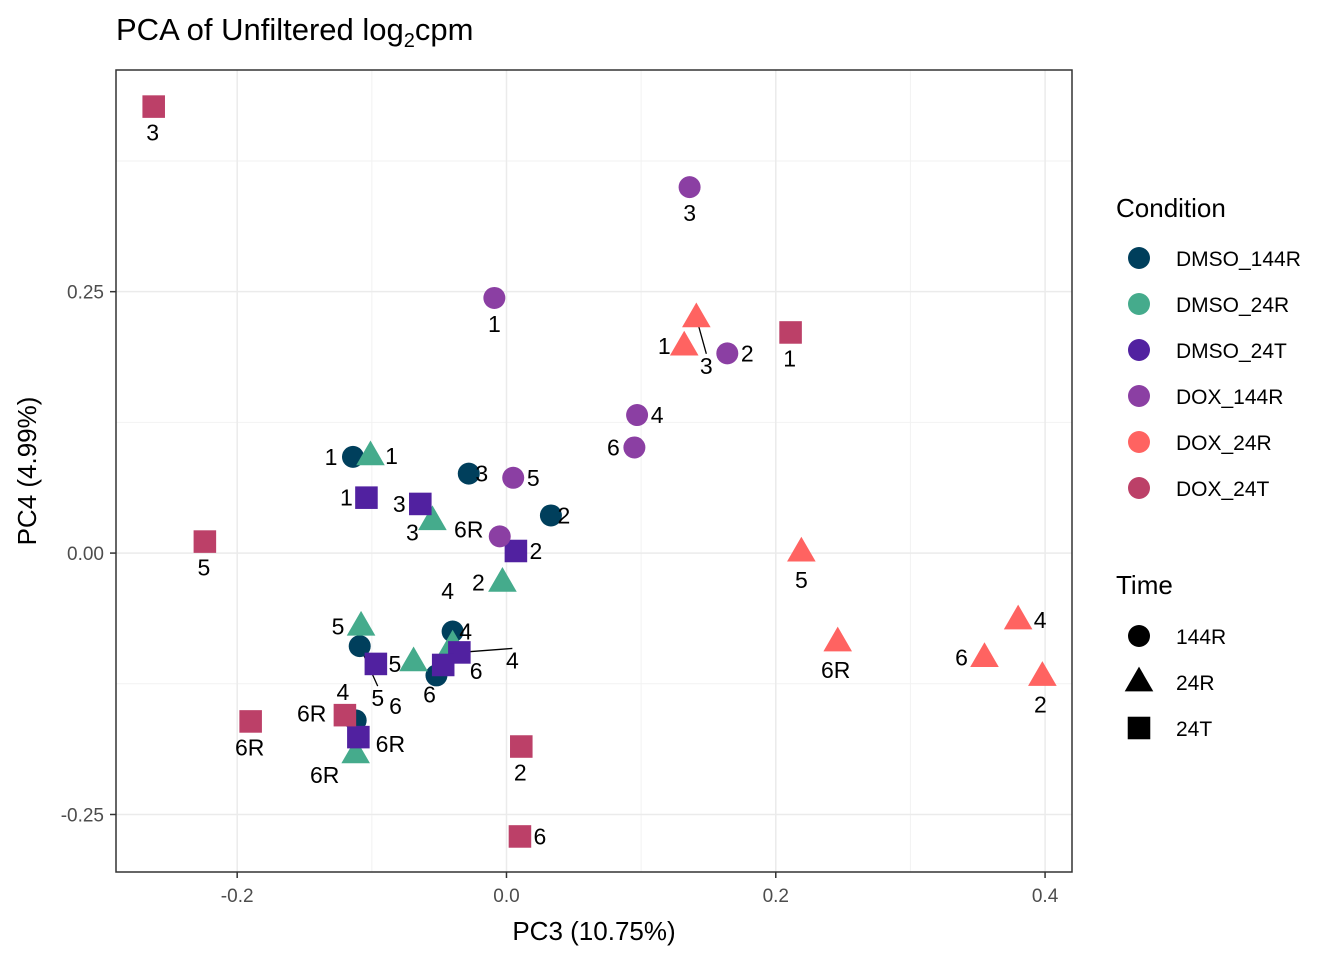 The width and height of the screenshot is (1344, 960). Describe the element at coordinates (478, 582) in the screenshot. I see `label-dmso-24r-sample-2: 2` at that location.